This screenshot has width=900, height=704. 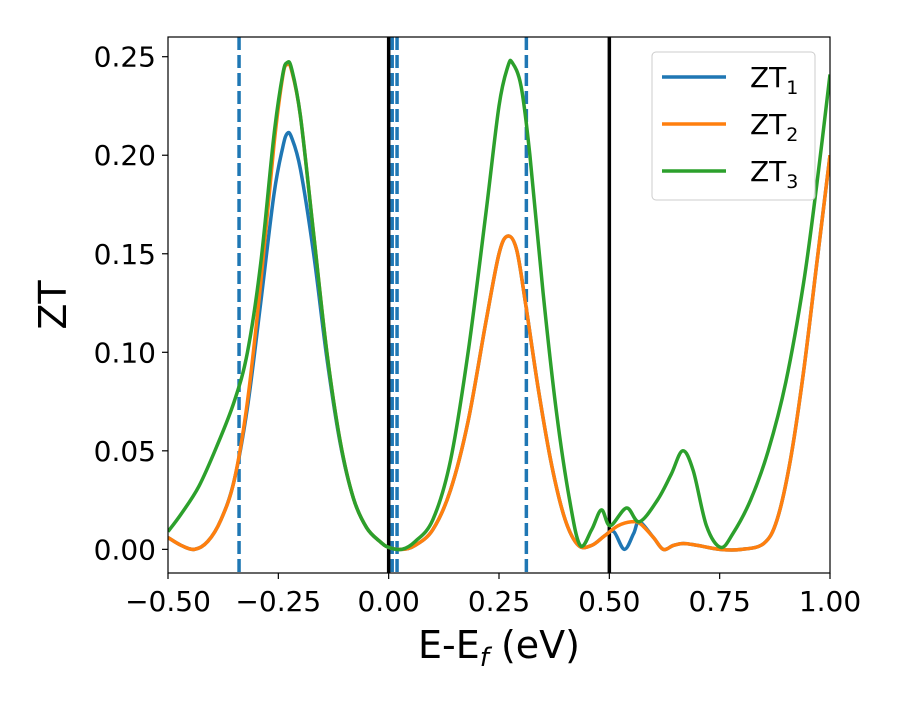 I want to click on x-tick-label: 0.00, so click(x=388, y=601).